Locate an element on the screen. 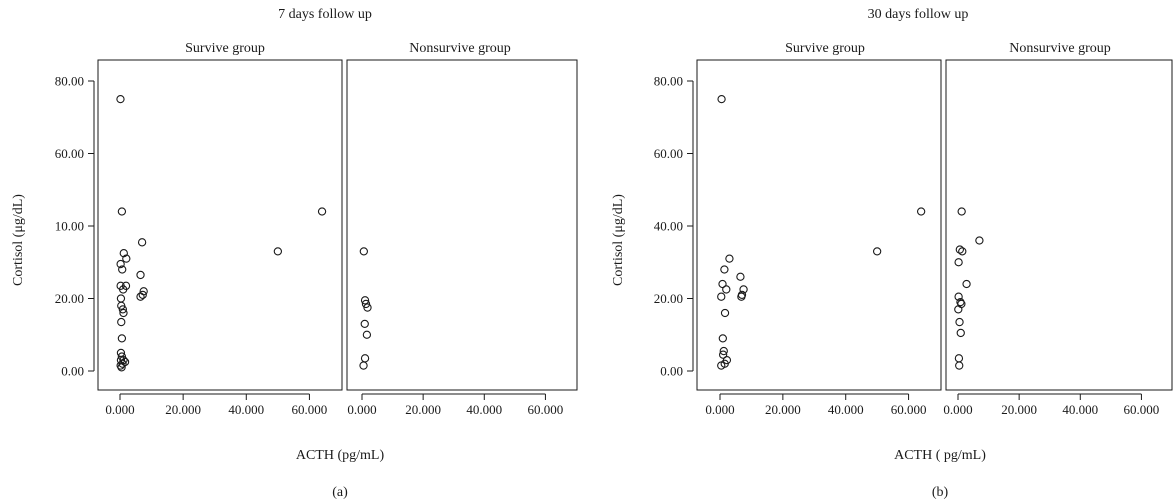  figure-b-y-tick-label: 0.00 is located at coordinates (671, 371).